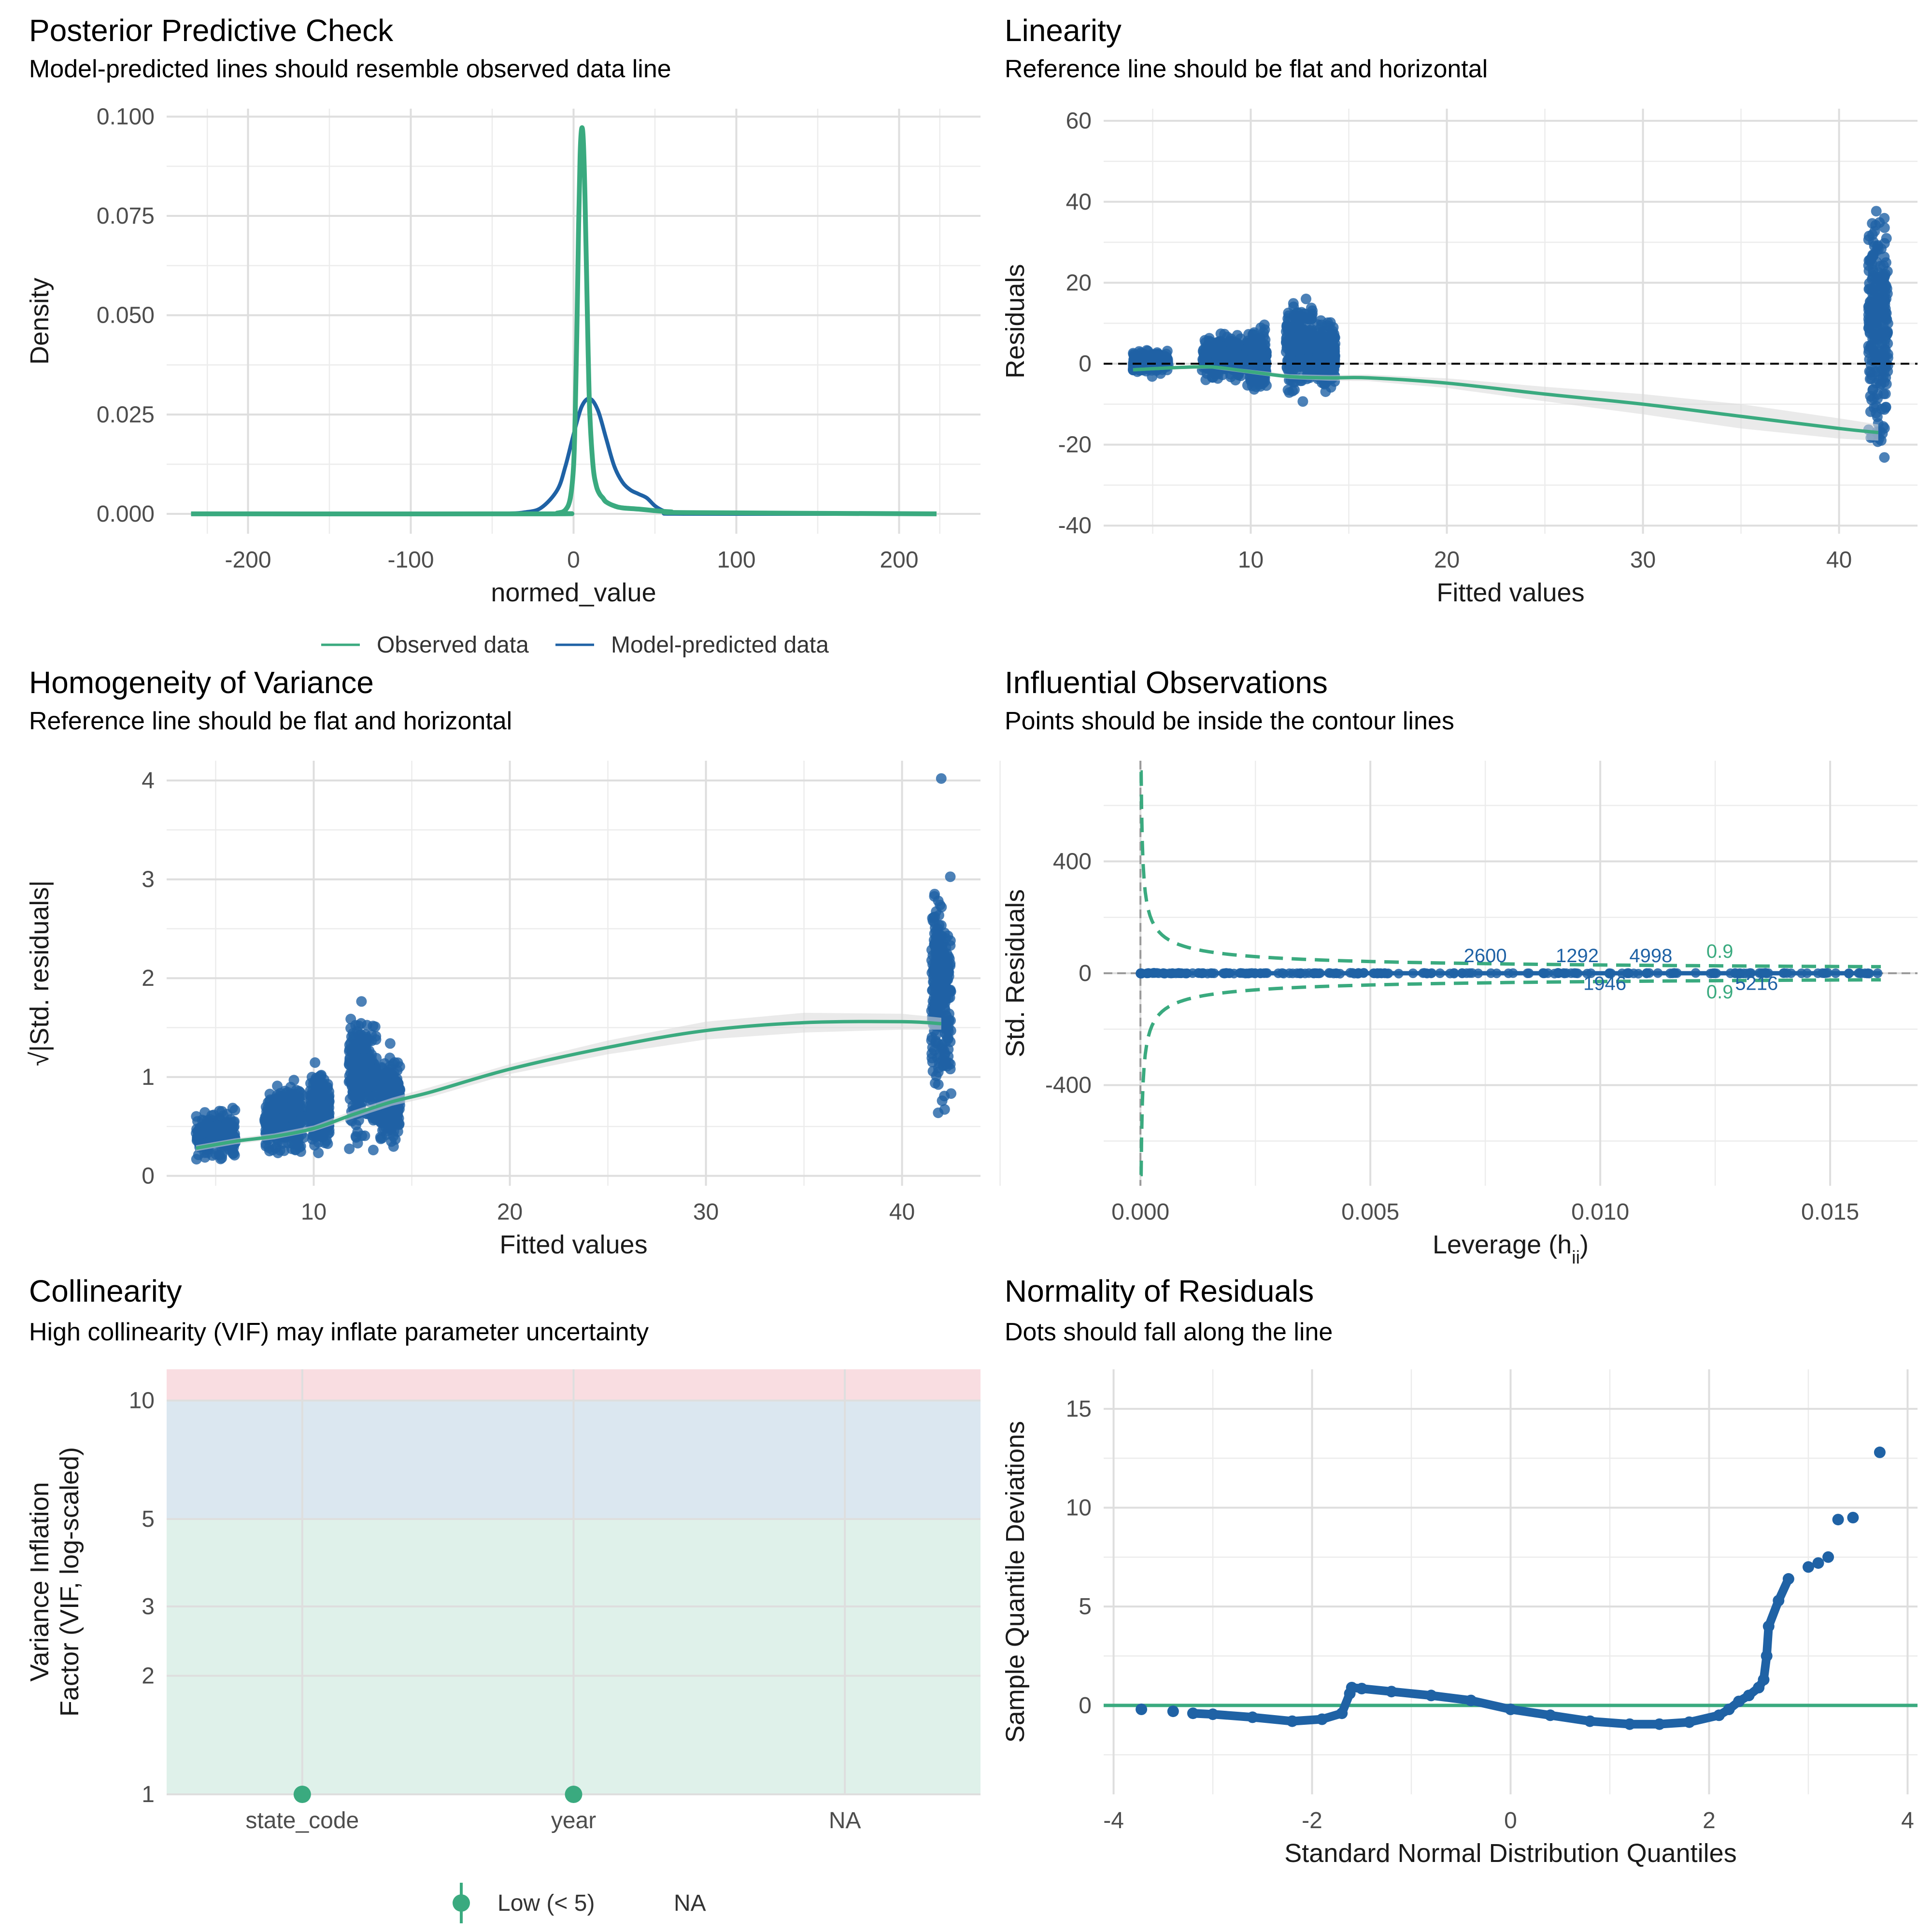 Image resolution: width=1932 pixels, height=1932 pixels. What do you see at coordinates (1511, 1249) in the screenshot?
I see `x-axis-label: Leverage (hii)` at bounding box center [1511, 1249].